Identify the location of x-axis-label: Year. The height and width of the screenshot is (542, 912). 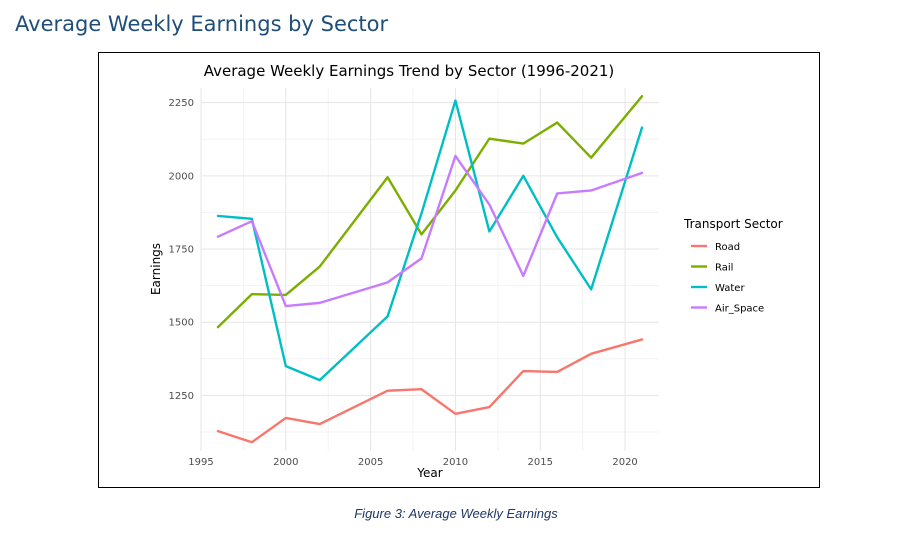
(429, 473).